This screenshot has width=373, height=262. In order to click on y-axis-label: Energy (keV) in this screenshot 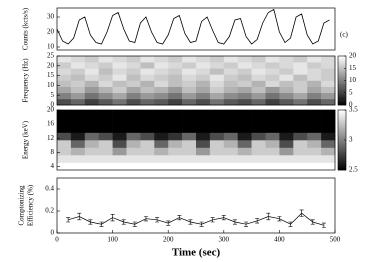, I will do `click(26, 139)`.